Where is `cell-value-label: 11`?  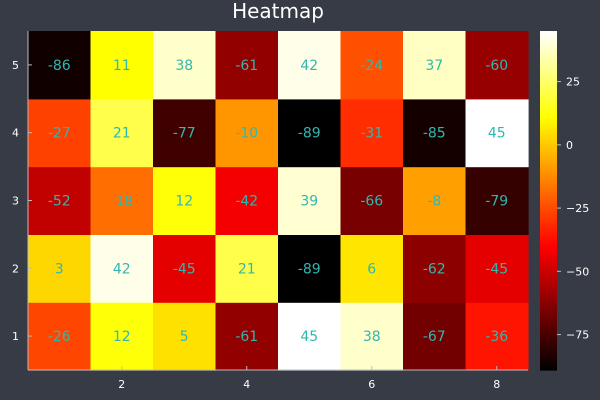 cell-value-label: 11 is located at coordinates (122, 66).